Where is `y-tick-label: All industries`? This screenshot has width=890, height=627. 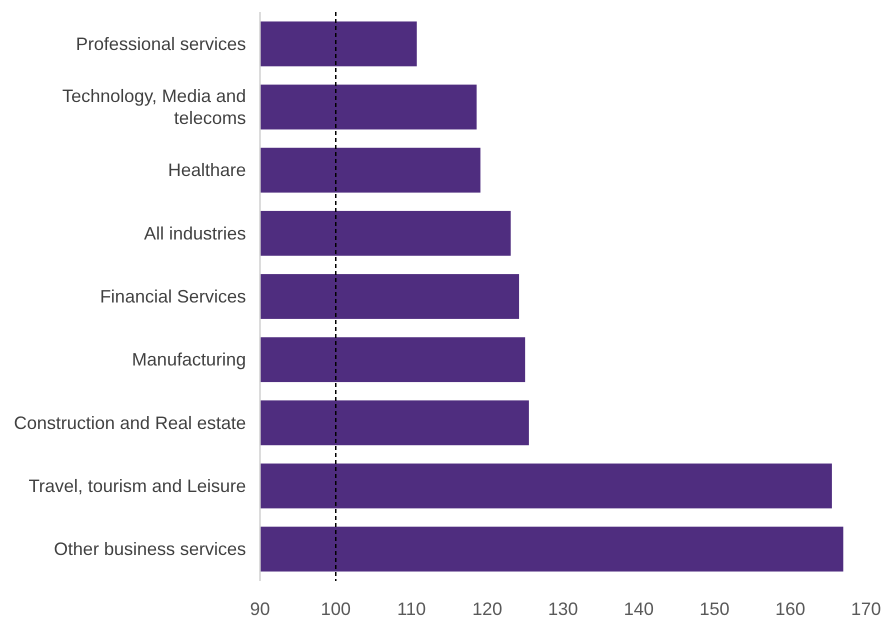
y-tick-label: All industries is located at coordinates (195, 233).